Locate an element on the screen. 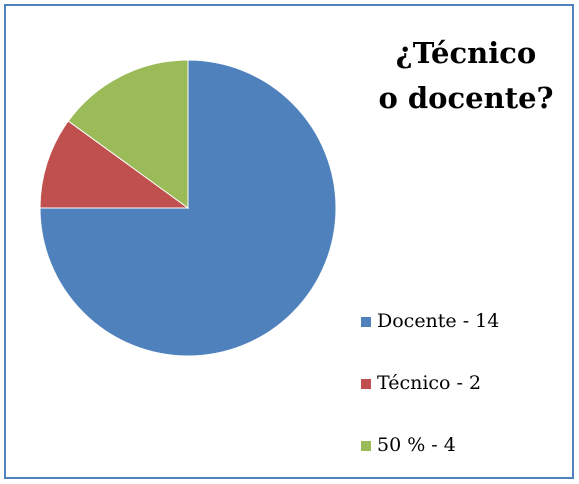 The height and width of the screenshot is (484, 579). chart-title: ¿Técnico is located at coordinates (466, 53).